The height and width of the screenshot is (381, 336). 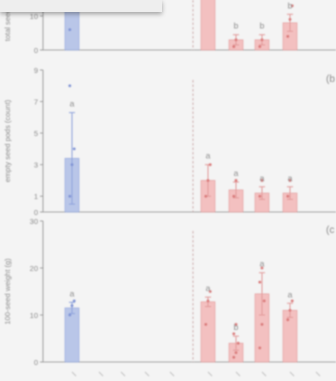 I want to click on y-tick-label: 20, so click(x=34, y=268).